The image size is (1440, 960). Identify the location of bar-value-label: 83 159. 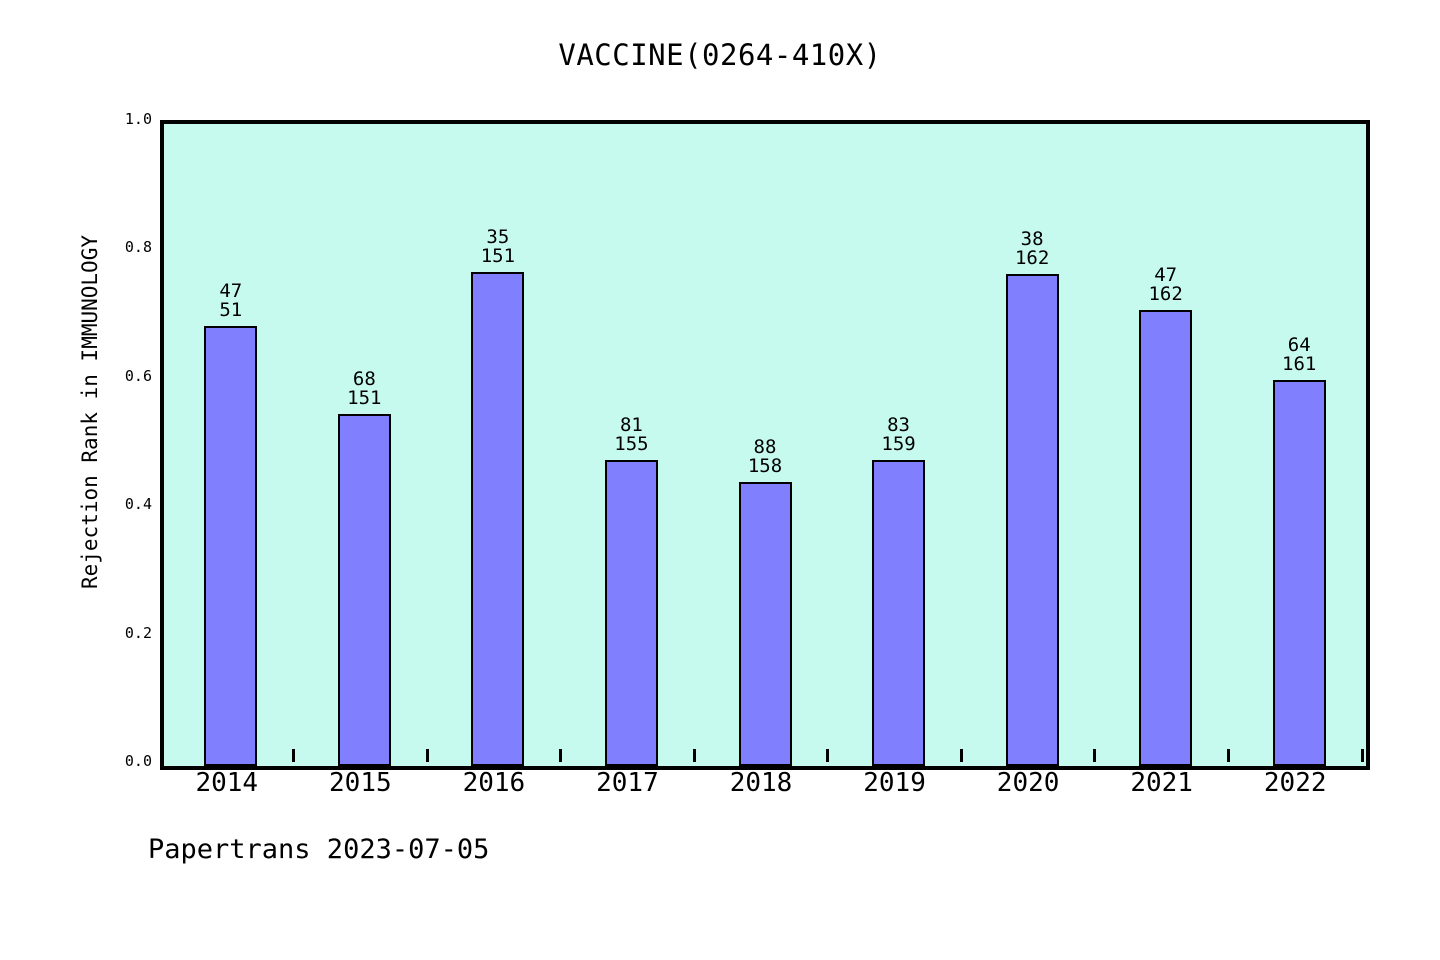
(899, 434).